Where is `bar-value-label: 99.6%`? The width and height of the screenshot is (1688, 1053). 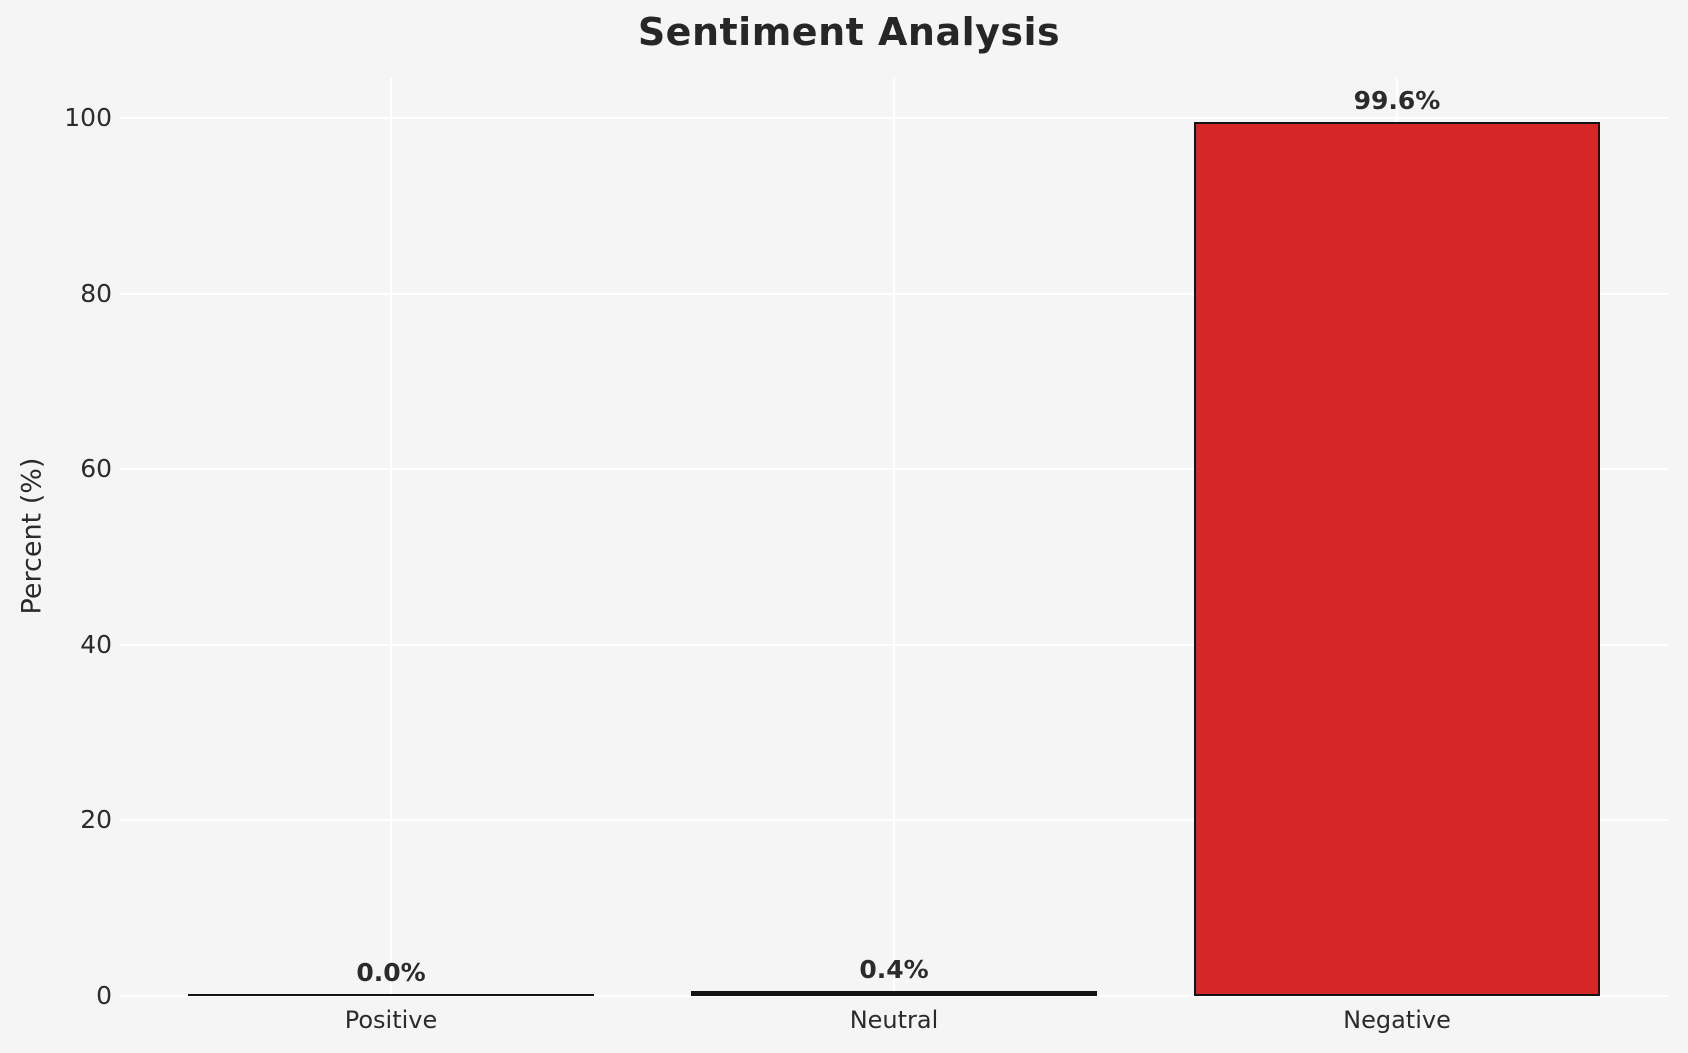
bar-value-label: 99.6% is located at coordinates (1397, 100).